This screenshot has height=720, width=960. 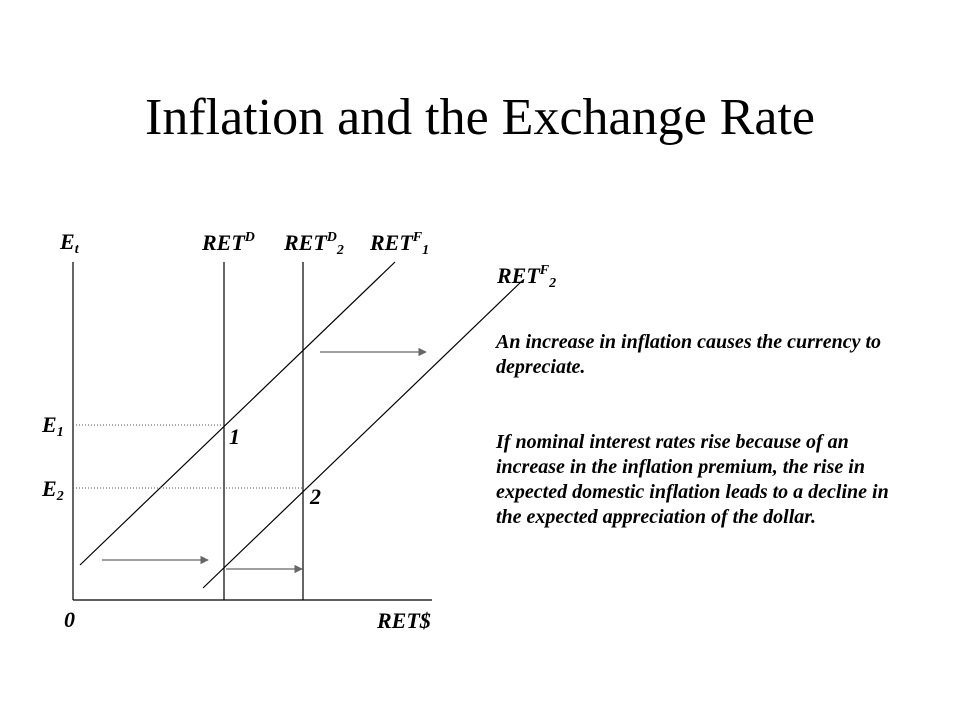 I want to click on e1-label: E1, so click(x=53, y=426).